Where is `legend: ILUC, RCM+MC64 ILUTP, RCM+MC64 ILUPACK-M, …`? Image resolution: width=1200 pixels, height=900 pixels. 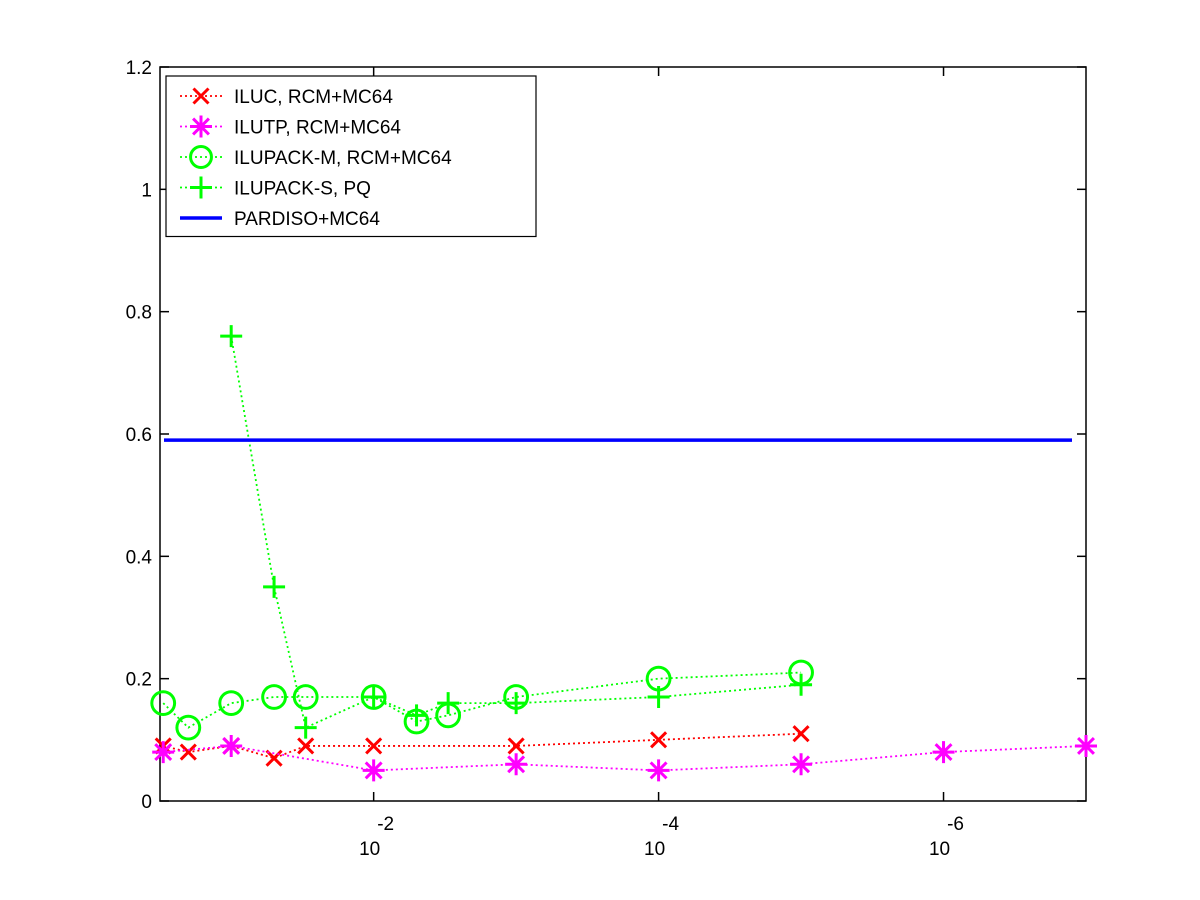 legend: ILUC, RCM+MC64 ILUTP, RCM+MC64 ILUPACK-M, … is located at coordinates (351, 156).